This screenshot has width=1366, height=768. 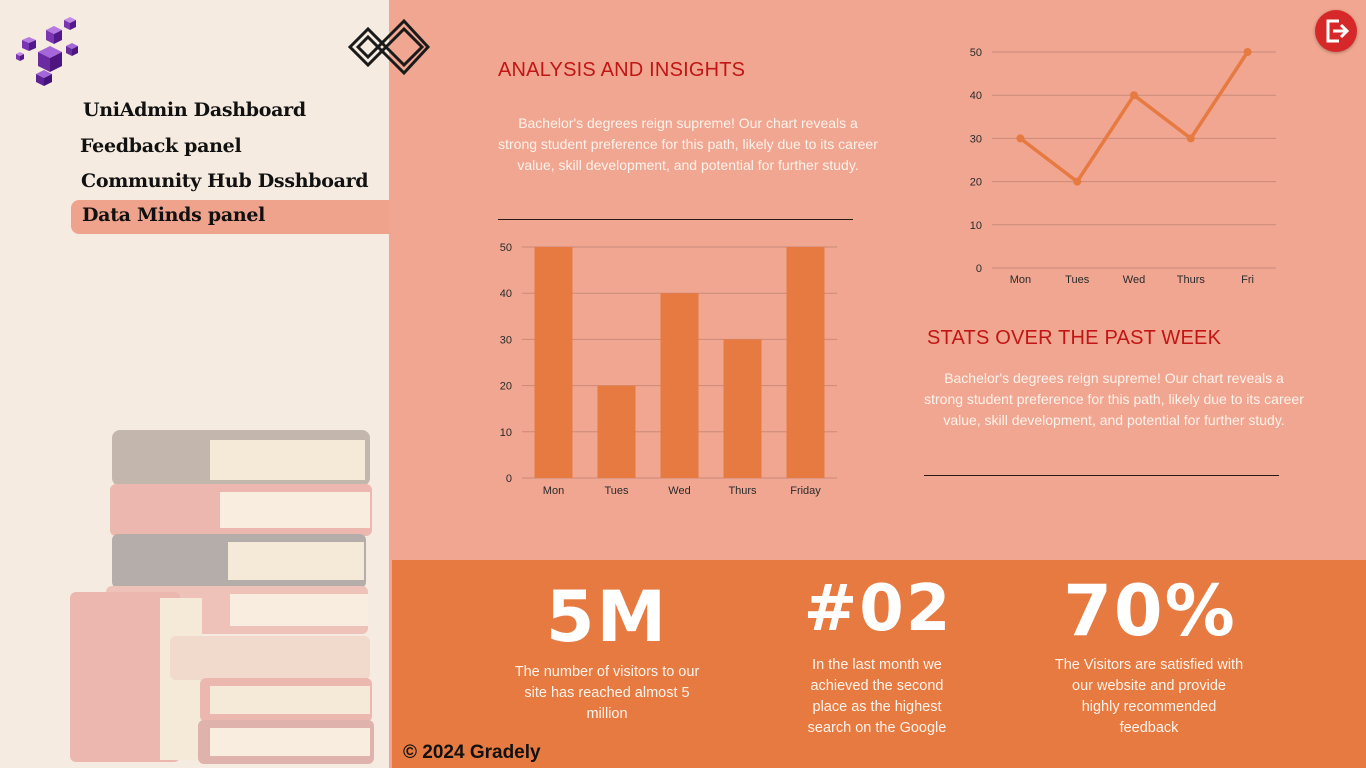 I want to click on logo-icon, so click(x=389, y=47).